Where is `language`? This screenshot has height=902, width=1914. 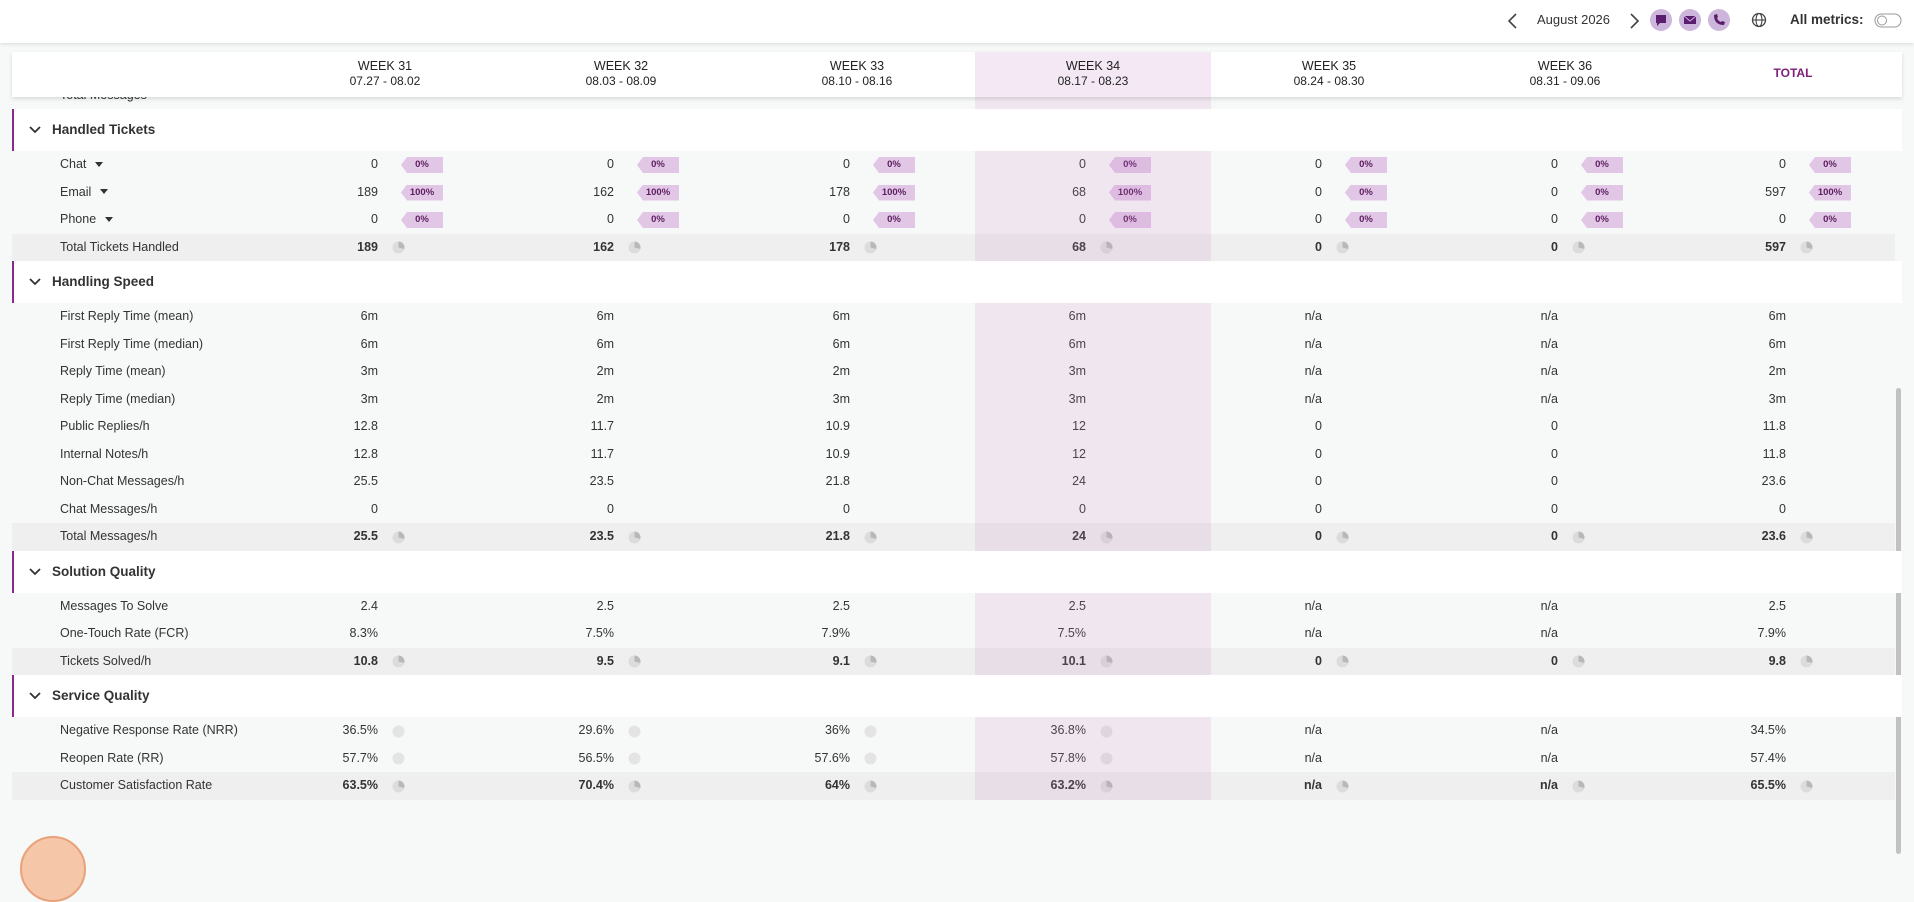
language is located at coordinates (1759, 20).